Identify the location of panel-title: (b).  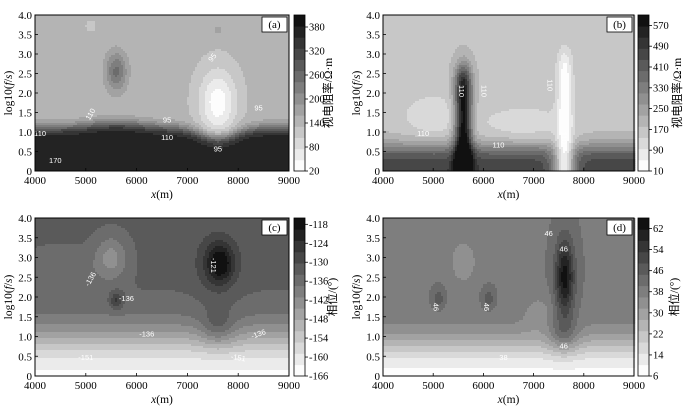
(619, 25).